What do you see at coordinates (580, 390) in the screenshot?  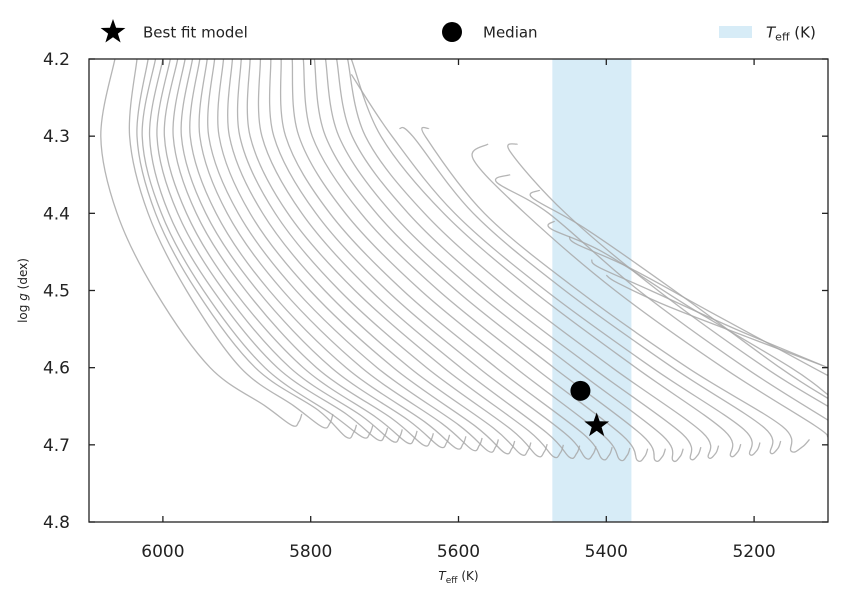 I see `median-point` at bounding box center [580, 390].